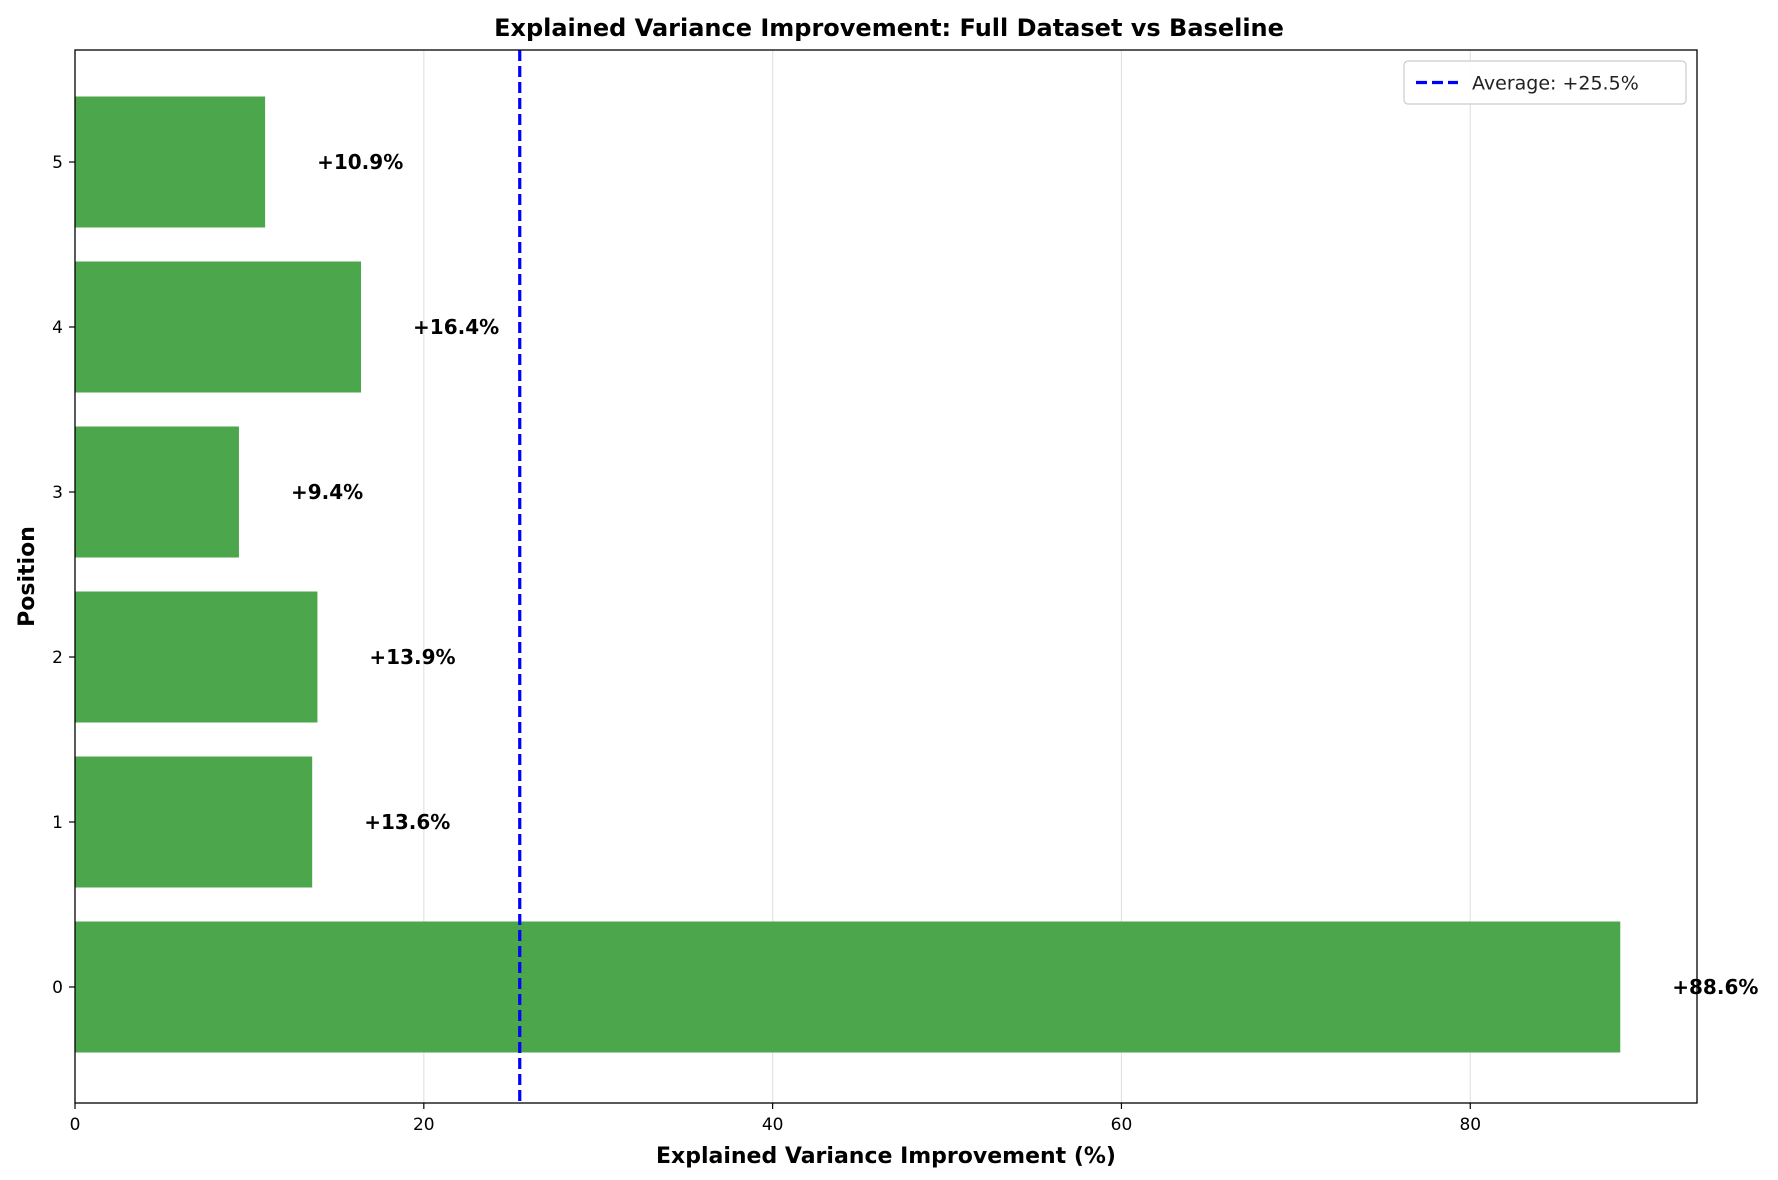 This screenshot has width=1778, height=1180. I want to click on bar-value-label: +13.9%, so click(412, 657).